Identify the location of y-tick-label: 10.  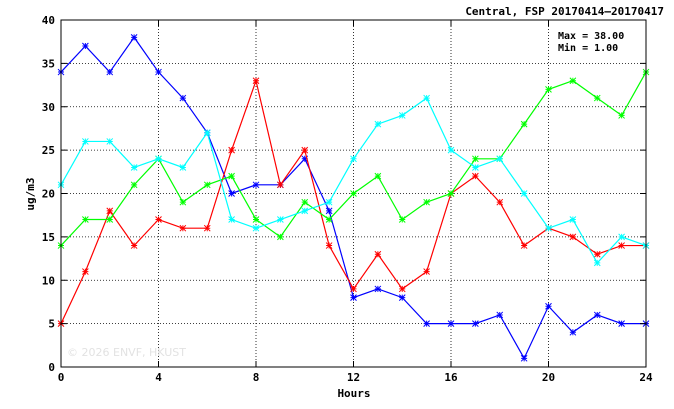
(48, 280).